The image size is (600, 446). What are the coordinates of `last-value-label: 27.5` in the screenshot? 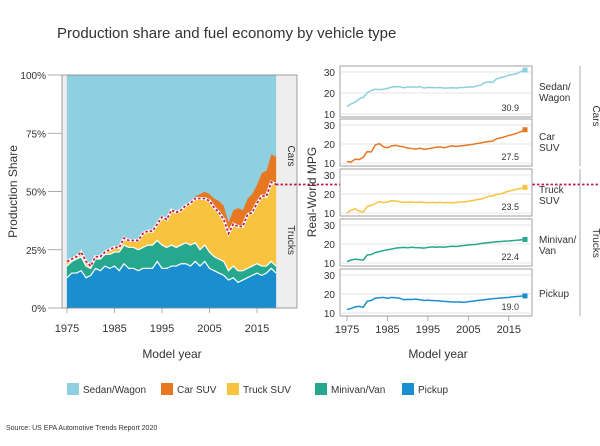 It's located at (510, 157).